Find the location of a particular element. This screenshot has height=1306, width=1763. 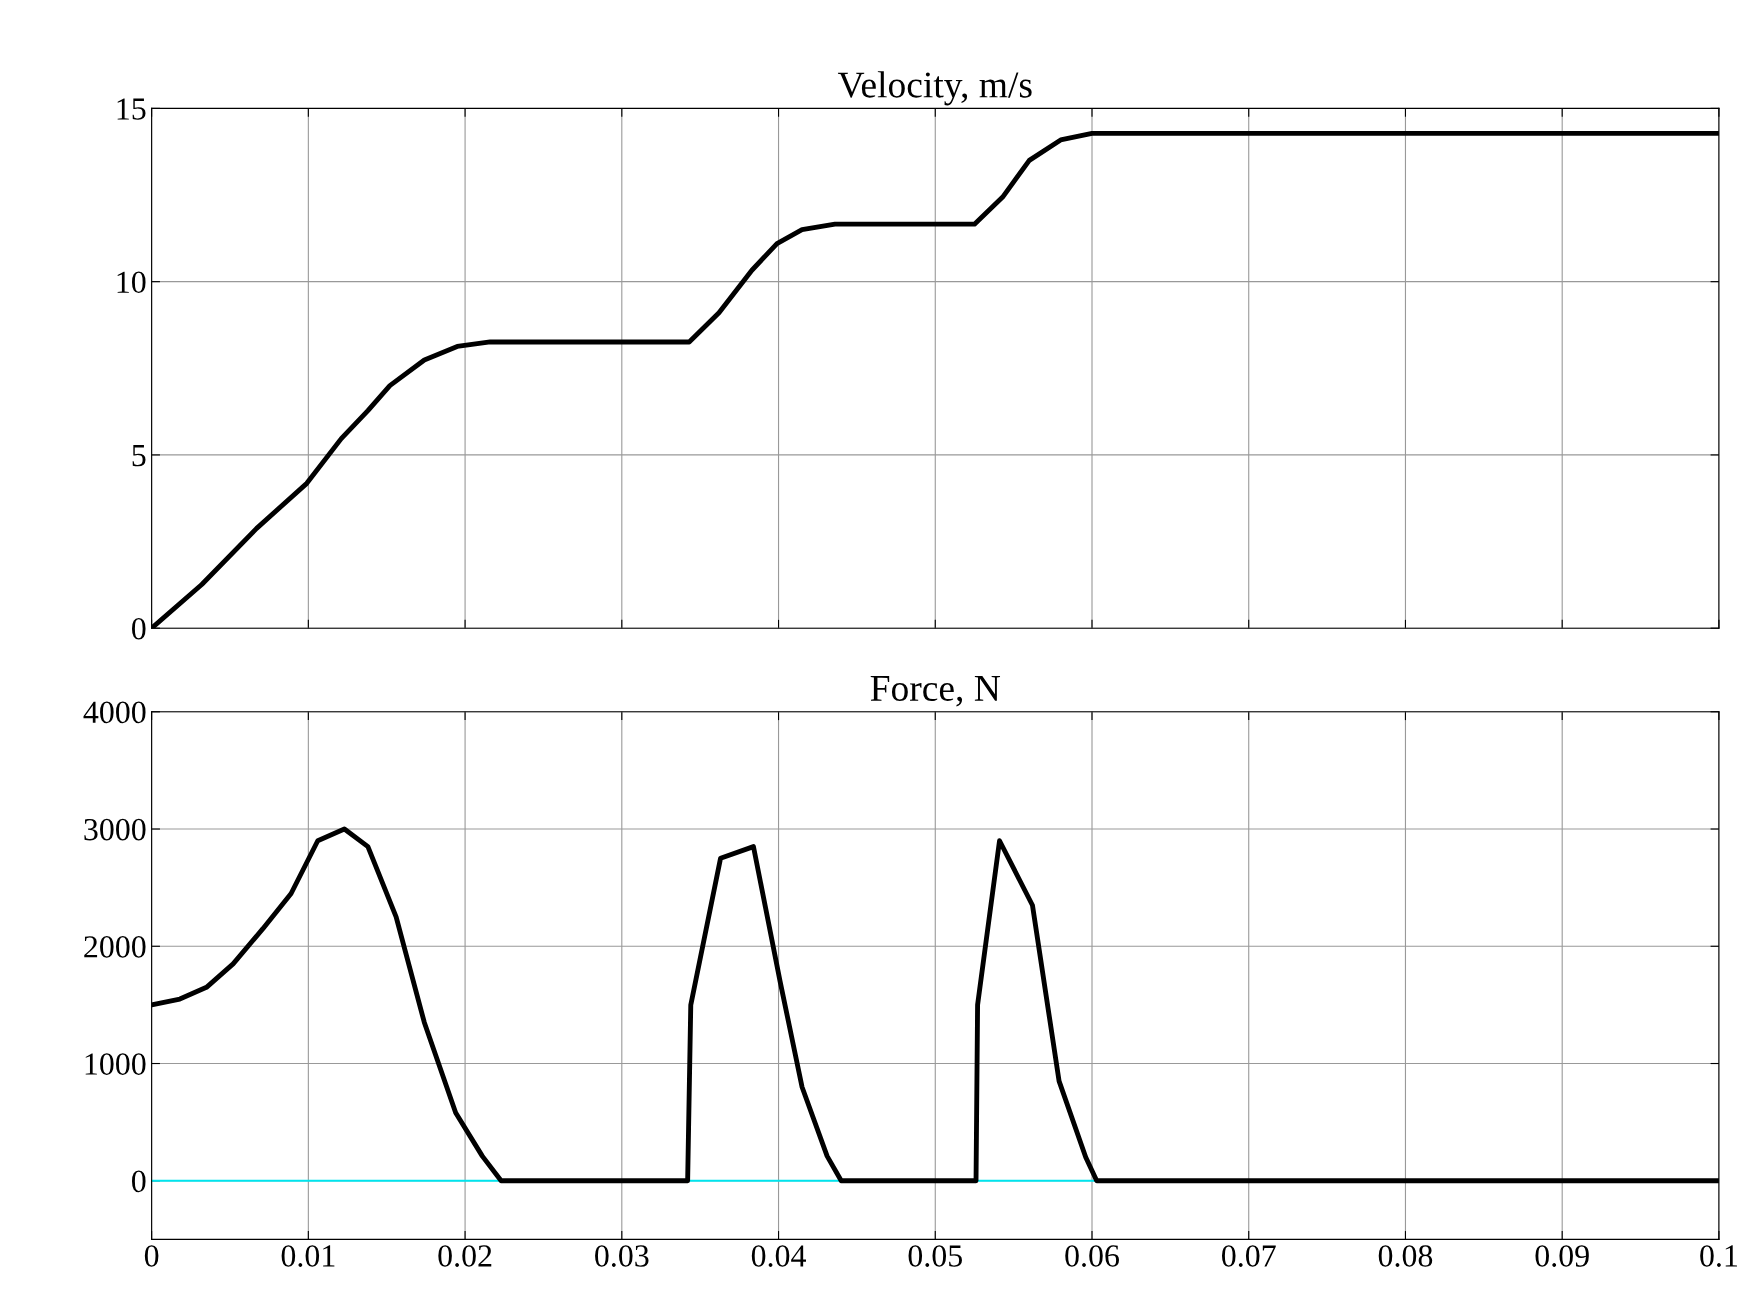

x-tick-label: 0.01 is located at coordinates (308, 1256).